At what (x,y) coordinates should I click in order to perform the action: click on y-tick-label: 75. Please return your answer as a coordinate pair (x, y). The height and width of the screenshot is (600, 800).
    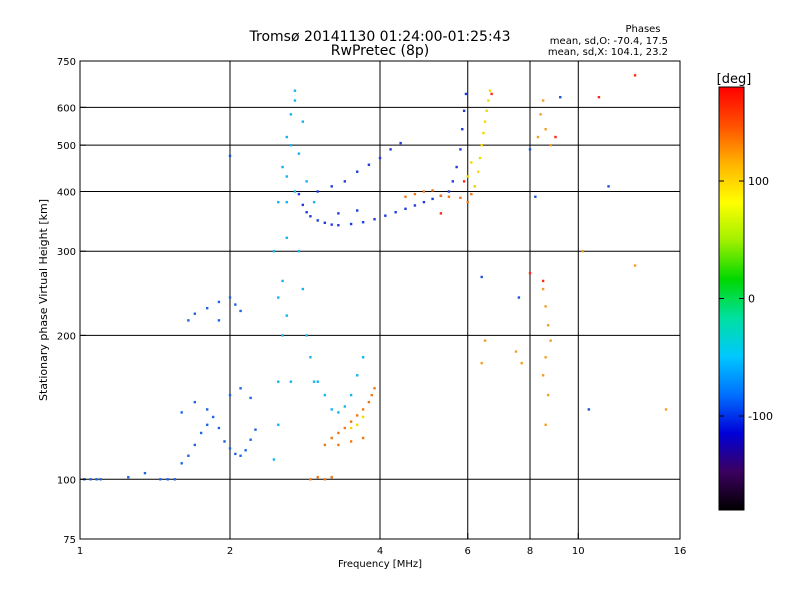
    Looking at the image, I should click on (69, 540).